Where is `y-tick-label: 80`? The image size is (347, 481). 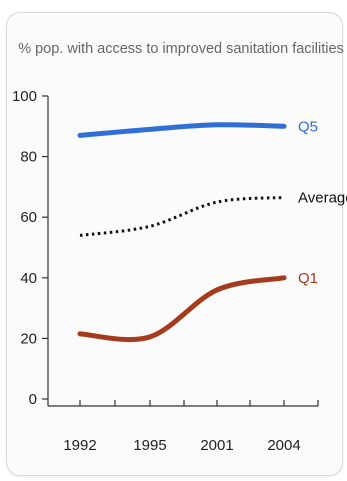
y-tick-label: 80 is located at coordinates (28, 157).